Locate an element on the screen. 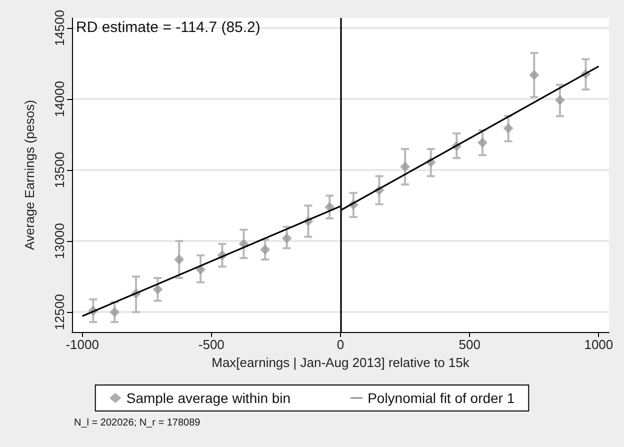 This screenshot has width=624, height=447. y-tick-label: 12500 is located at coordinates (59, 312).